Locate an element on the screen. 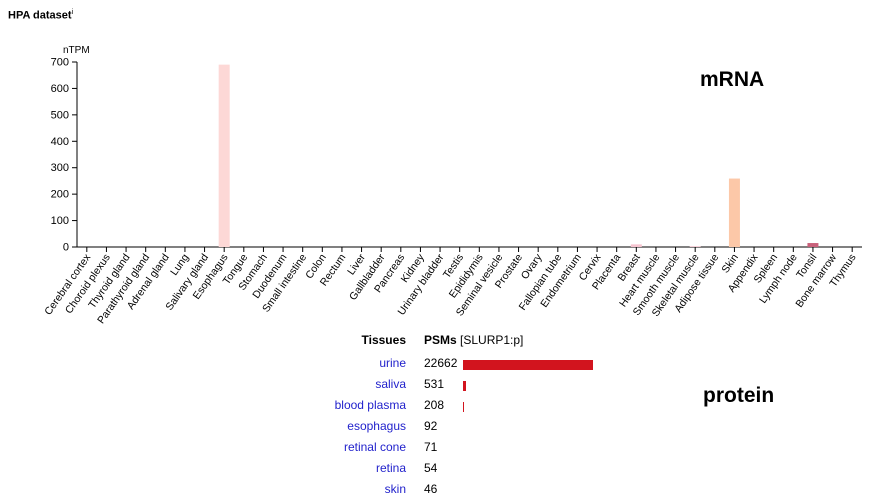 This screenshot has width=889, height=501. tissue-link: saliva is located at coordinates (390, 384).